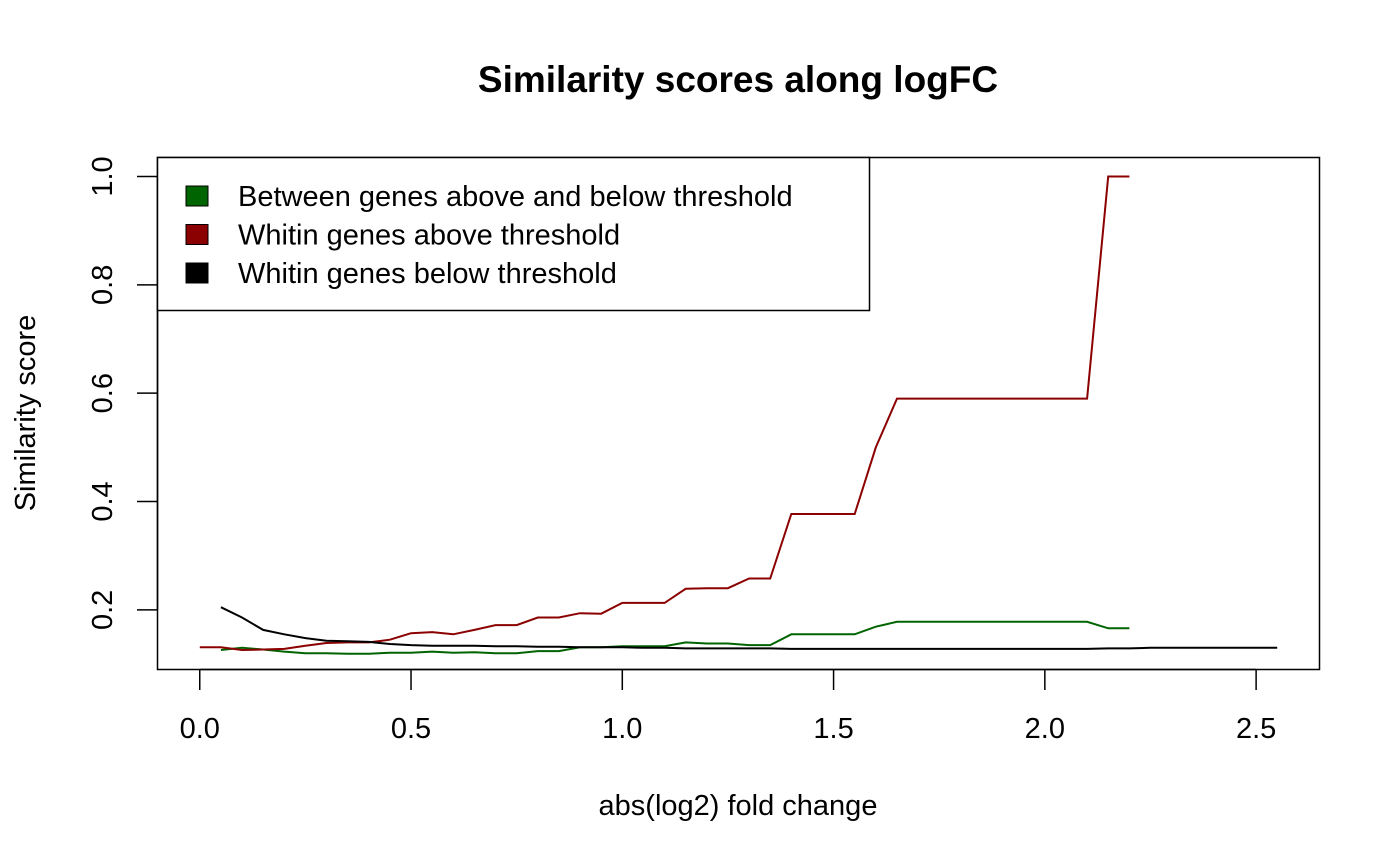 The width and height of the screenshot is (1400, 865). I want to click on legend-label: Between genes above and below threshold, so click(515, 197).